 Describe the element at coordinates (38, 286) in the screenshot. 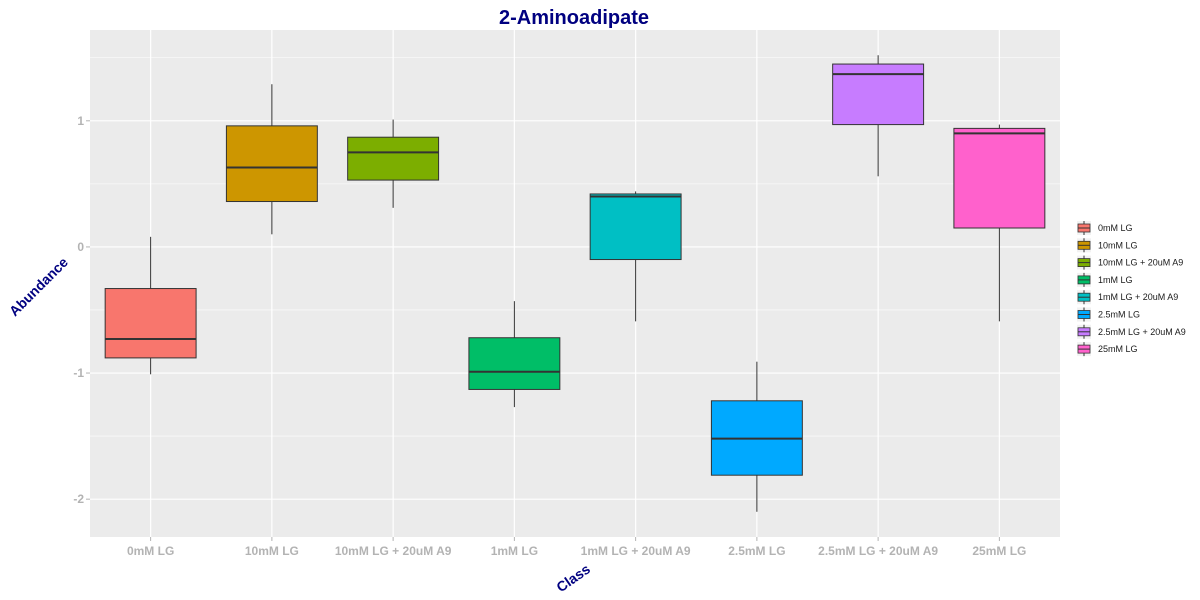

I see `y-axis-title: Abundance` at that location.